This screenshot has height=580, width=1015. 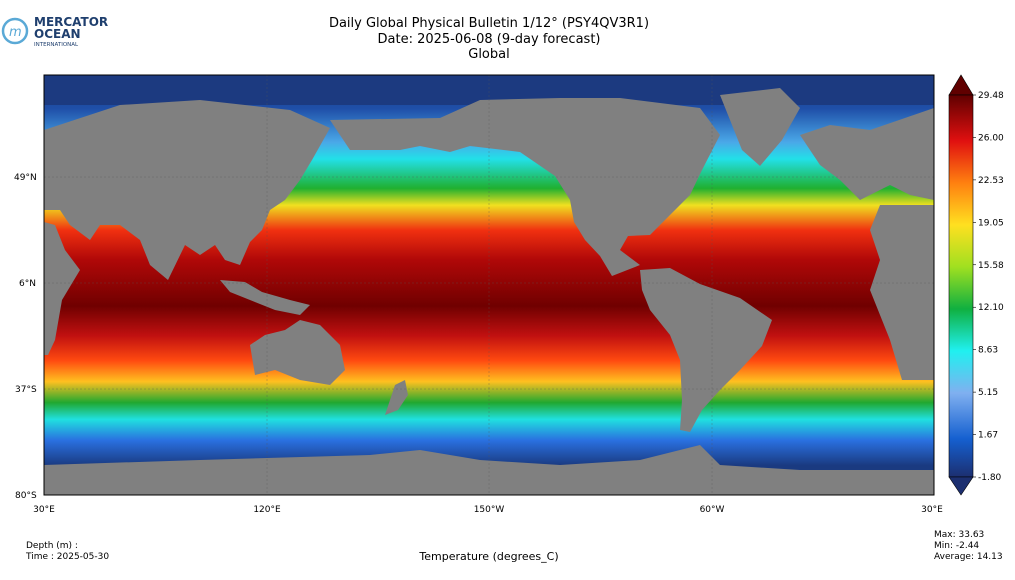 I want to click on time: Time : 2025-05-30, so click(x=67, y=557).